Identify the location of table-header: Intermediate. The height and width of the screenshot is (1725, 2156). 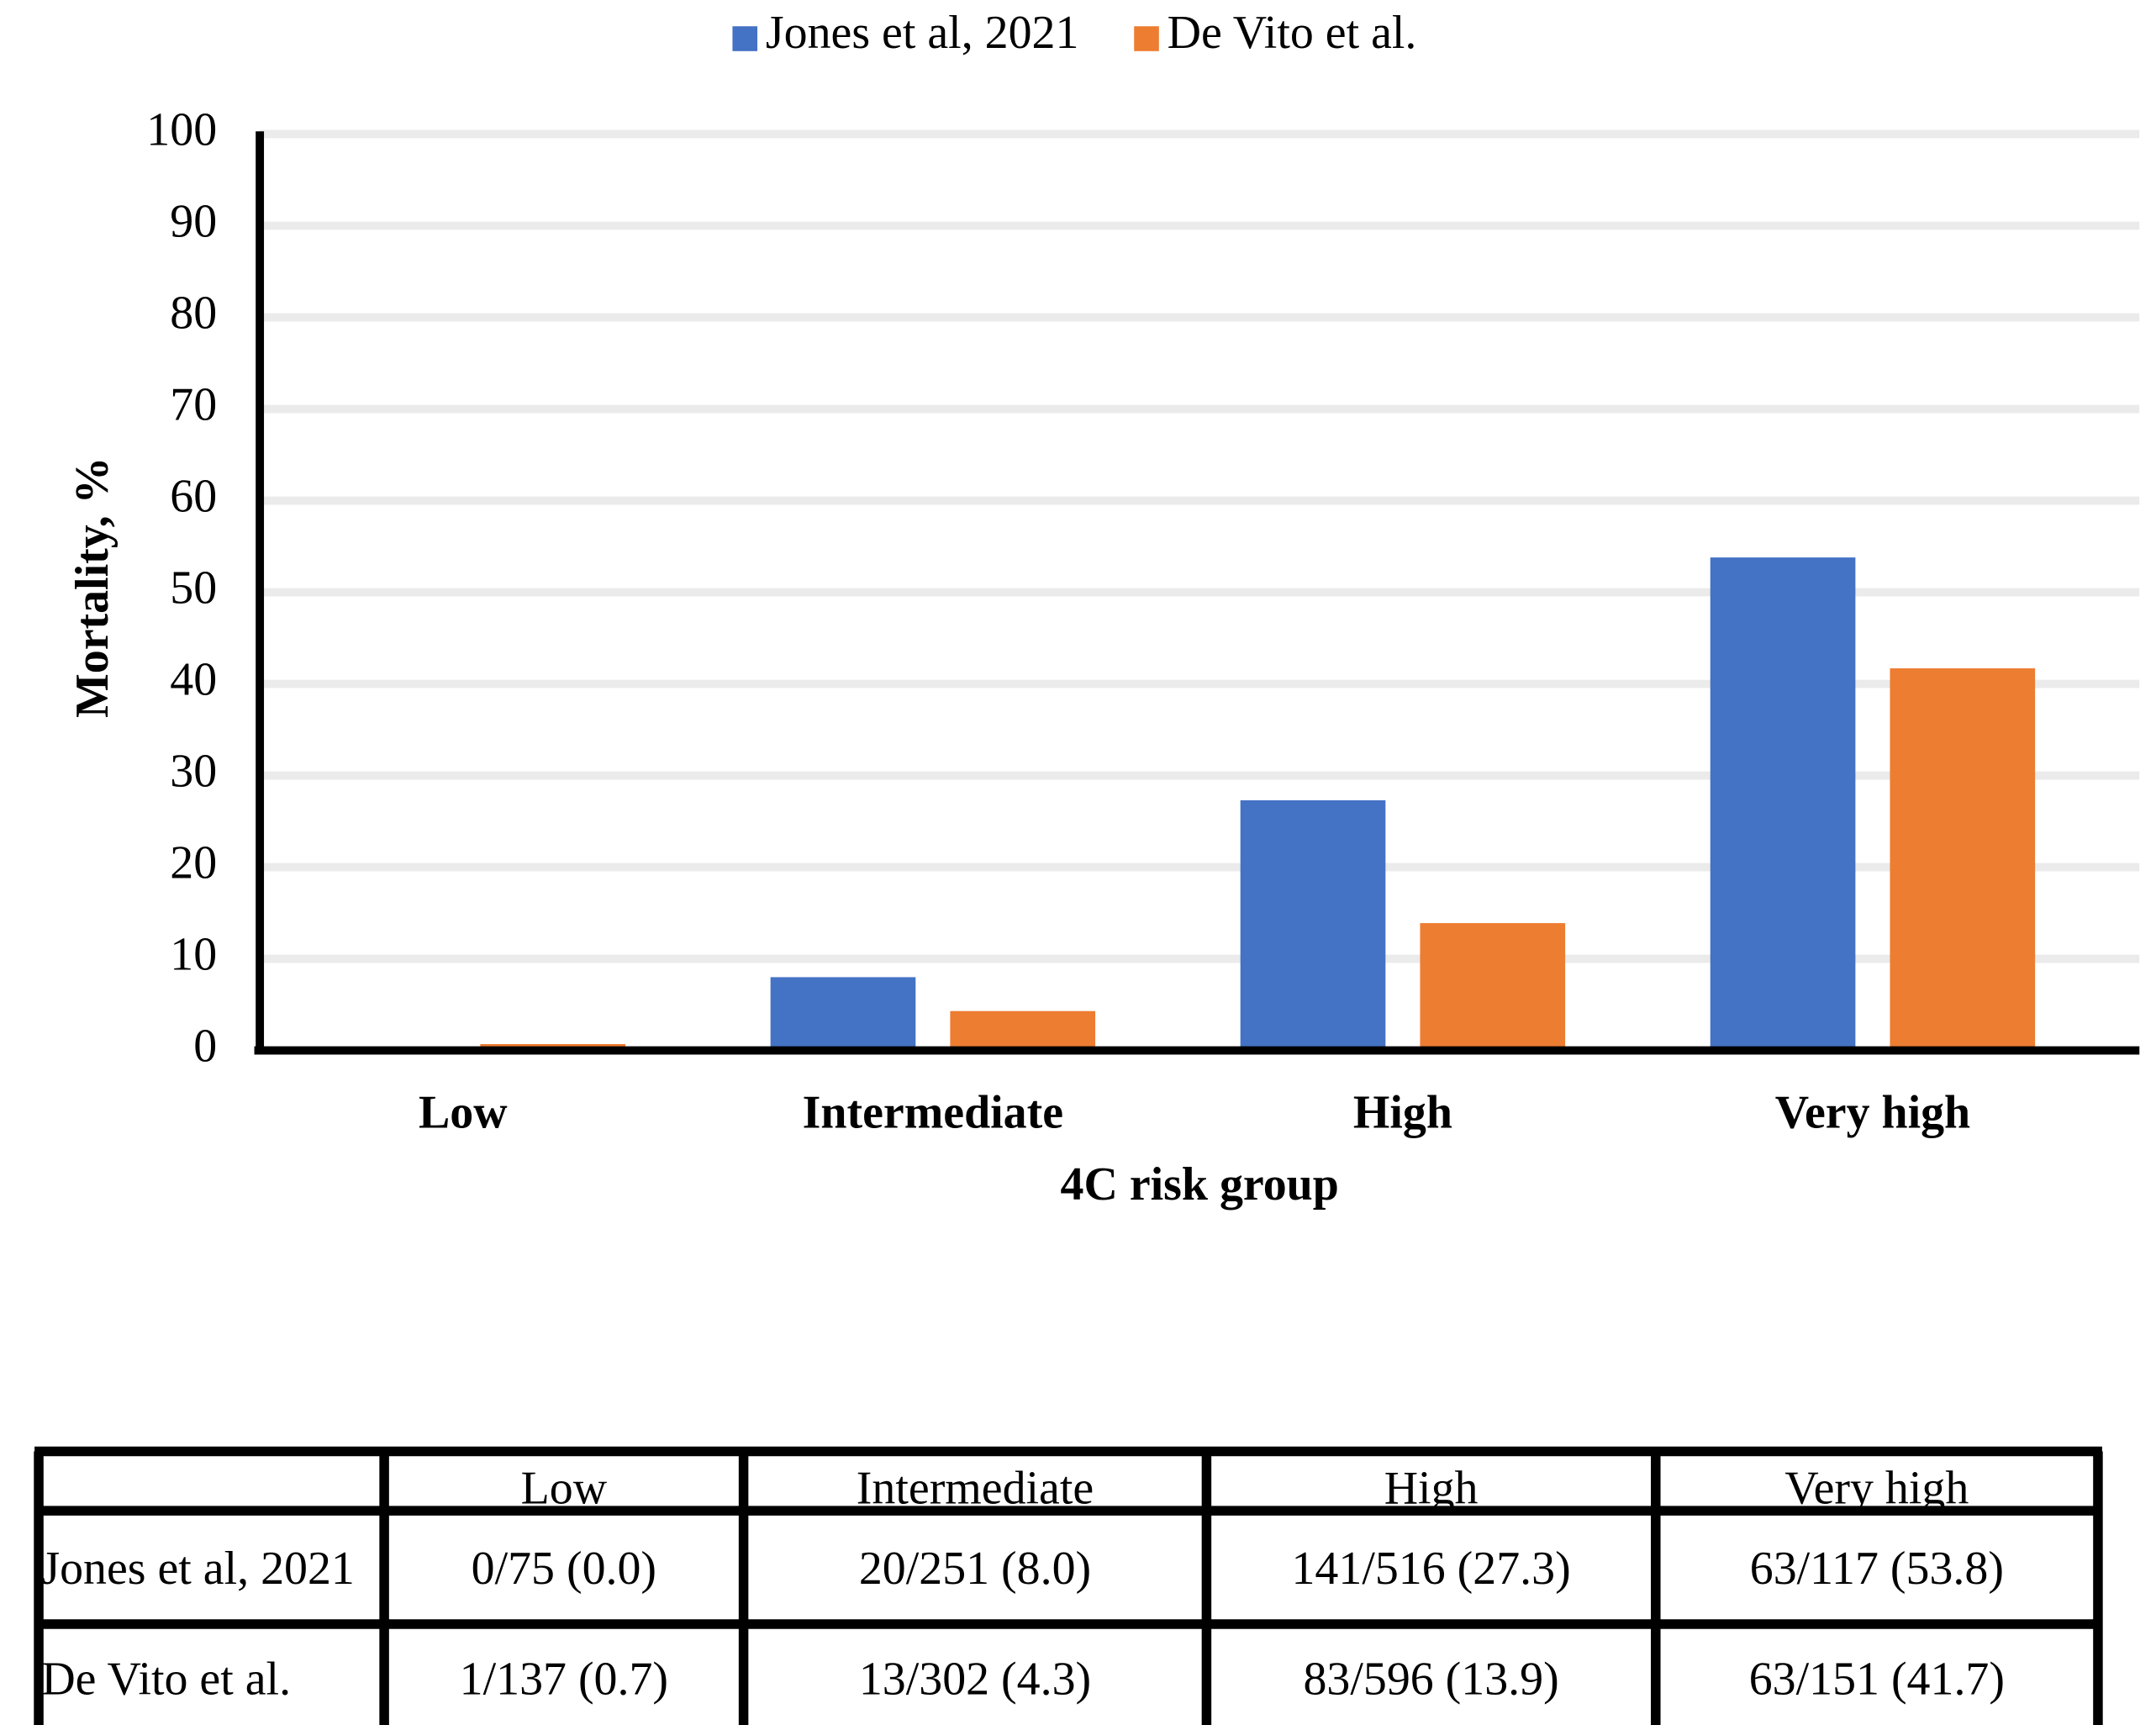
(975, 1489).